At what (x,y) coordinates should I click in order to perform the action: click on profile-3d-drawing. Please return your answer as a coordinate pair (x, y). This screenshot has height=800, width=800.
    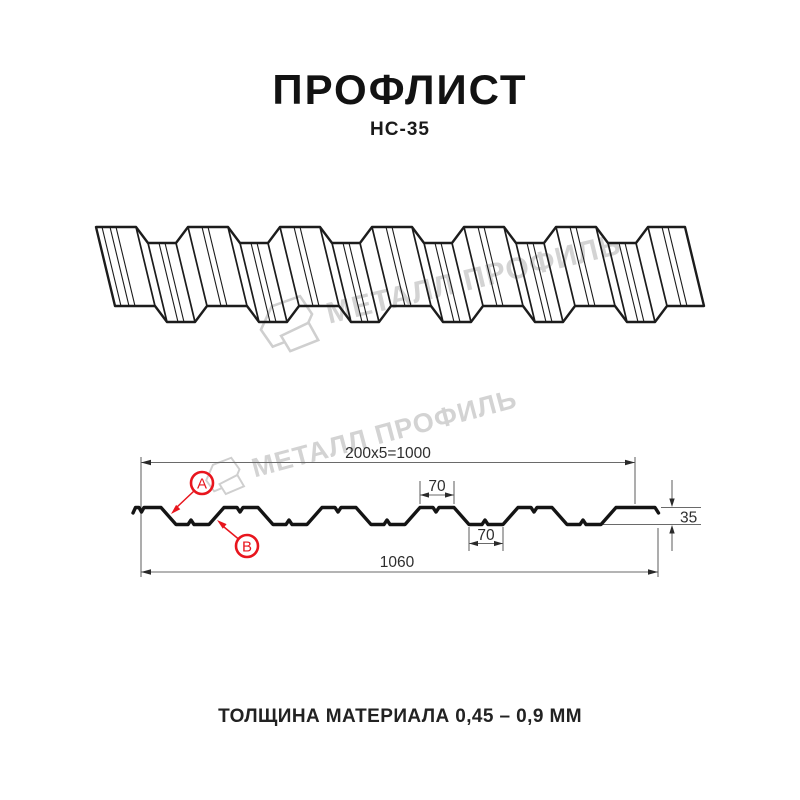
    Looking at the image, I should click on (400, 274).